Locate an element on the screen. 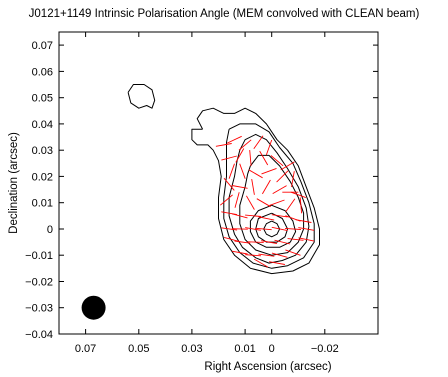 The width and height of the screenshot is (448, 377). clean-beam is located at coordinates (93, 307).